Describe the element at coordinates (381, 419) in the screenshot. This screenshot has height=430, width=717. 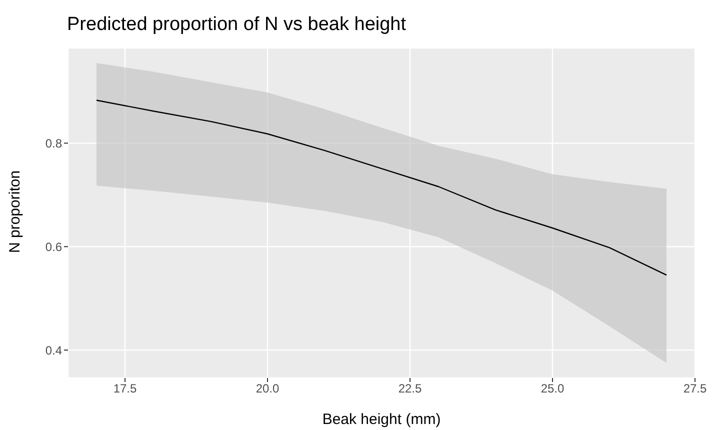
I see `x-axis-title: Beak height (mm)` at that location.